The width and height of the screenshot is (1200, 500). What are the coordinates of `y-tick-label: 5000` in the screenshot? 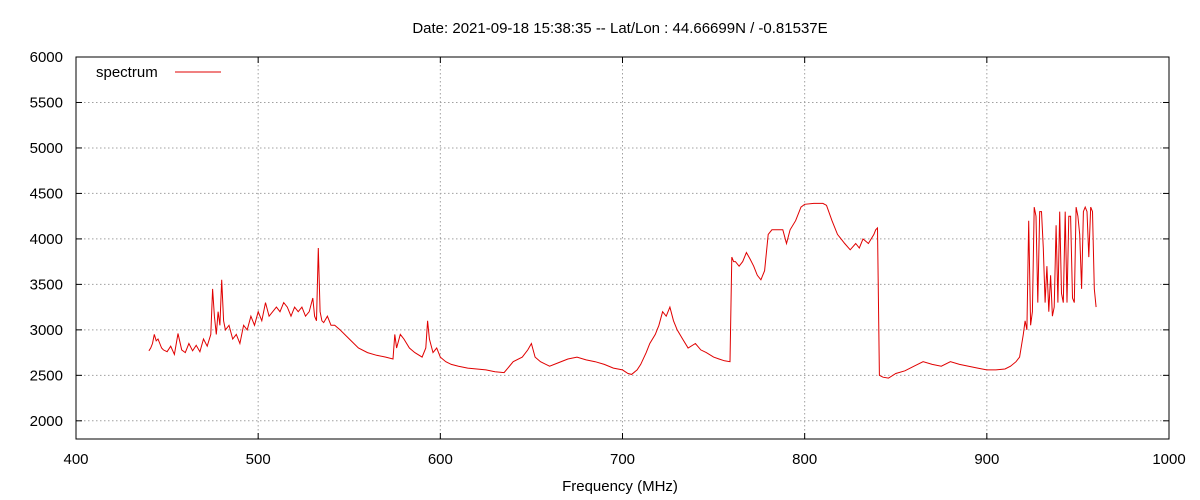 It's located at (46, 148).